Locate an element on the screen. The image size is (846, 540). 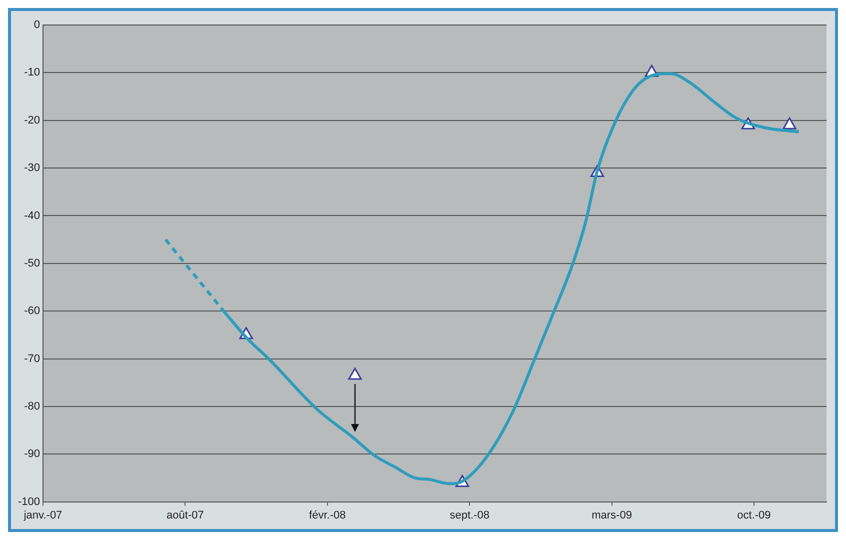
y-tick-label: -30 is located at coordinates (32, 168).